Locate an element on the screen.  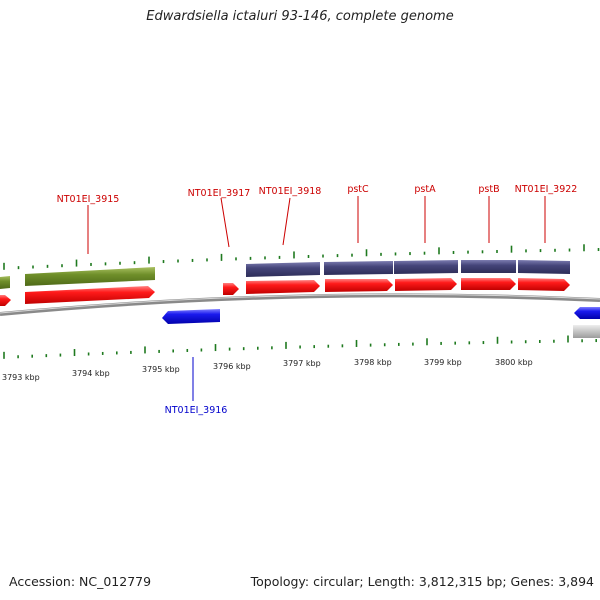
forward-features is located at coordinates (285, 283).